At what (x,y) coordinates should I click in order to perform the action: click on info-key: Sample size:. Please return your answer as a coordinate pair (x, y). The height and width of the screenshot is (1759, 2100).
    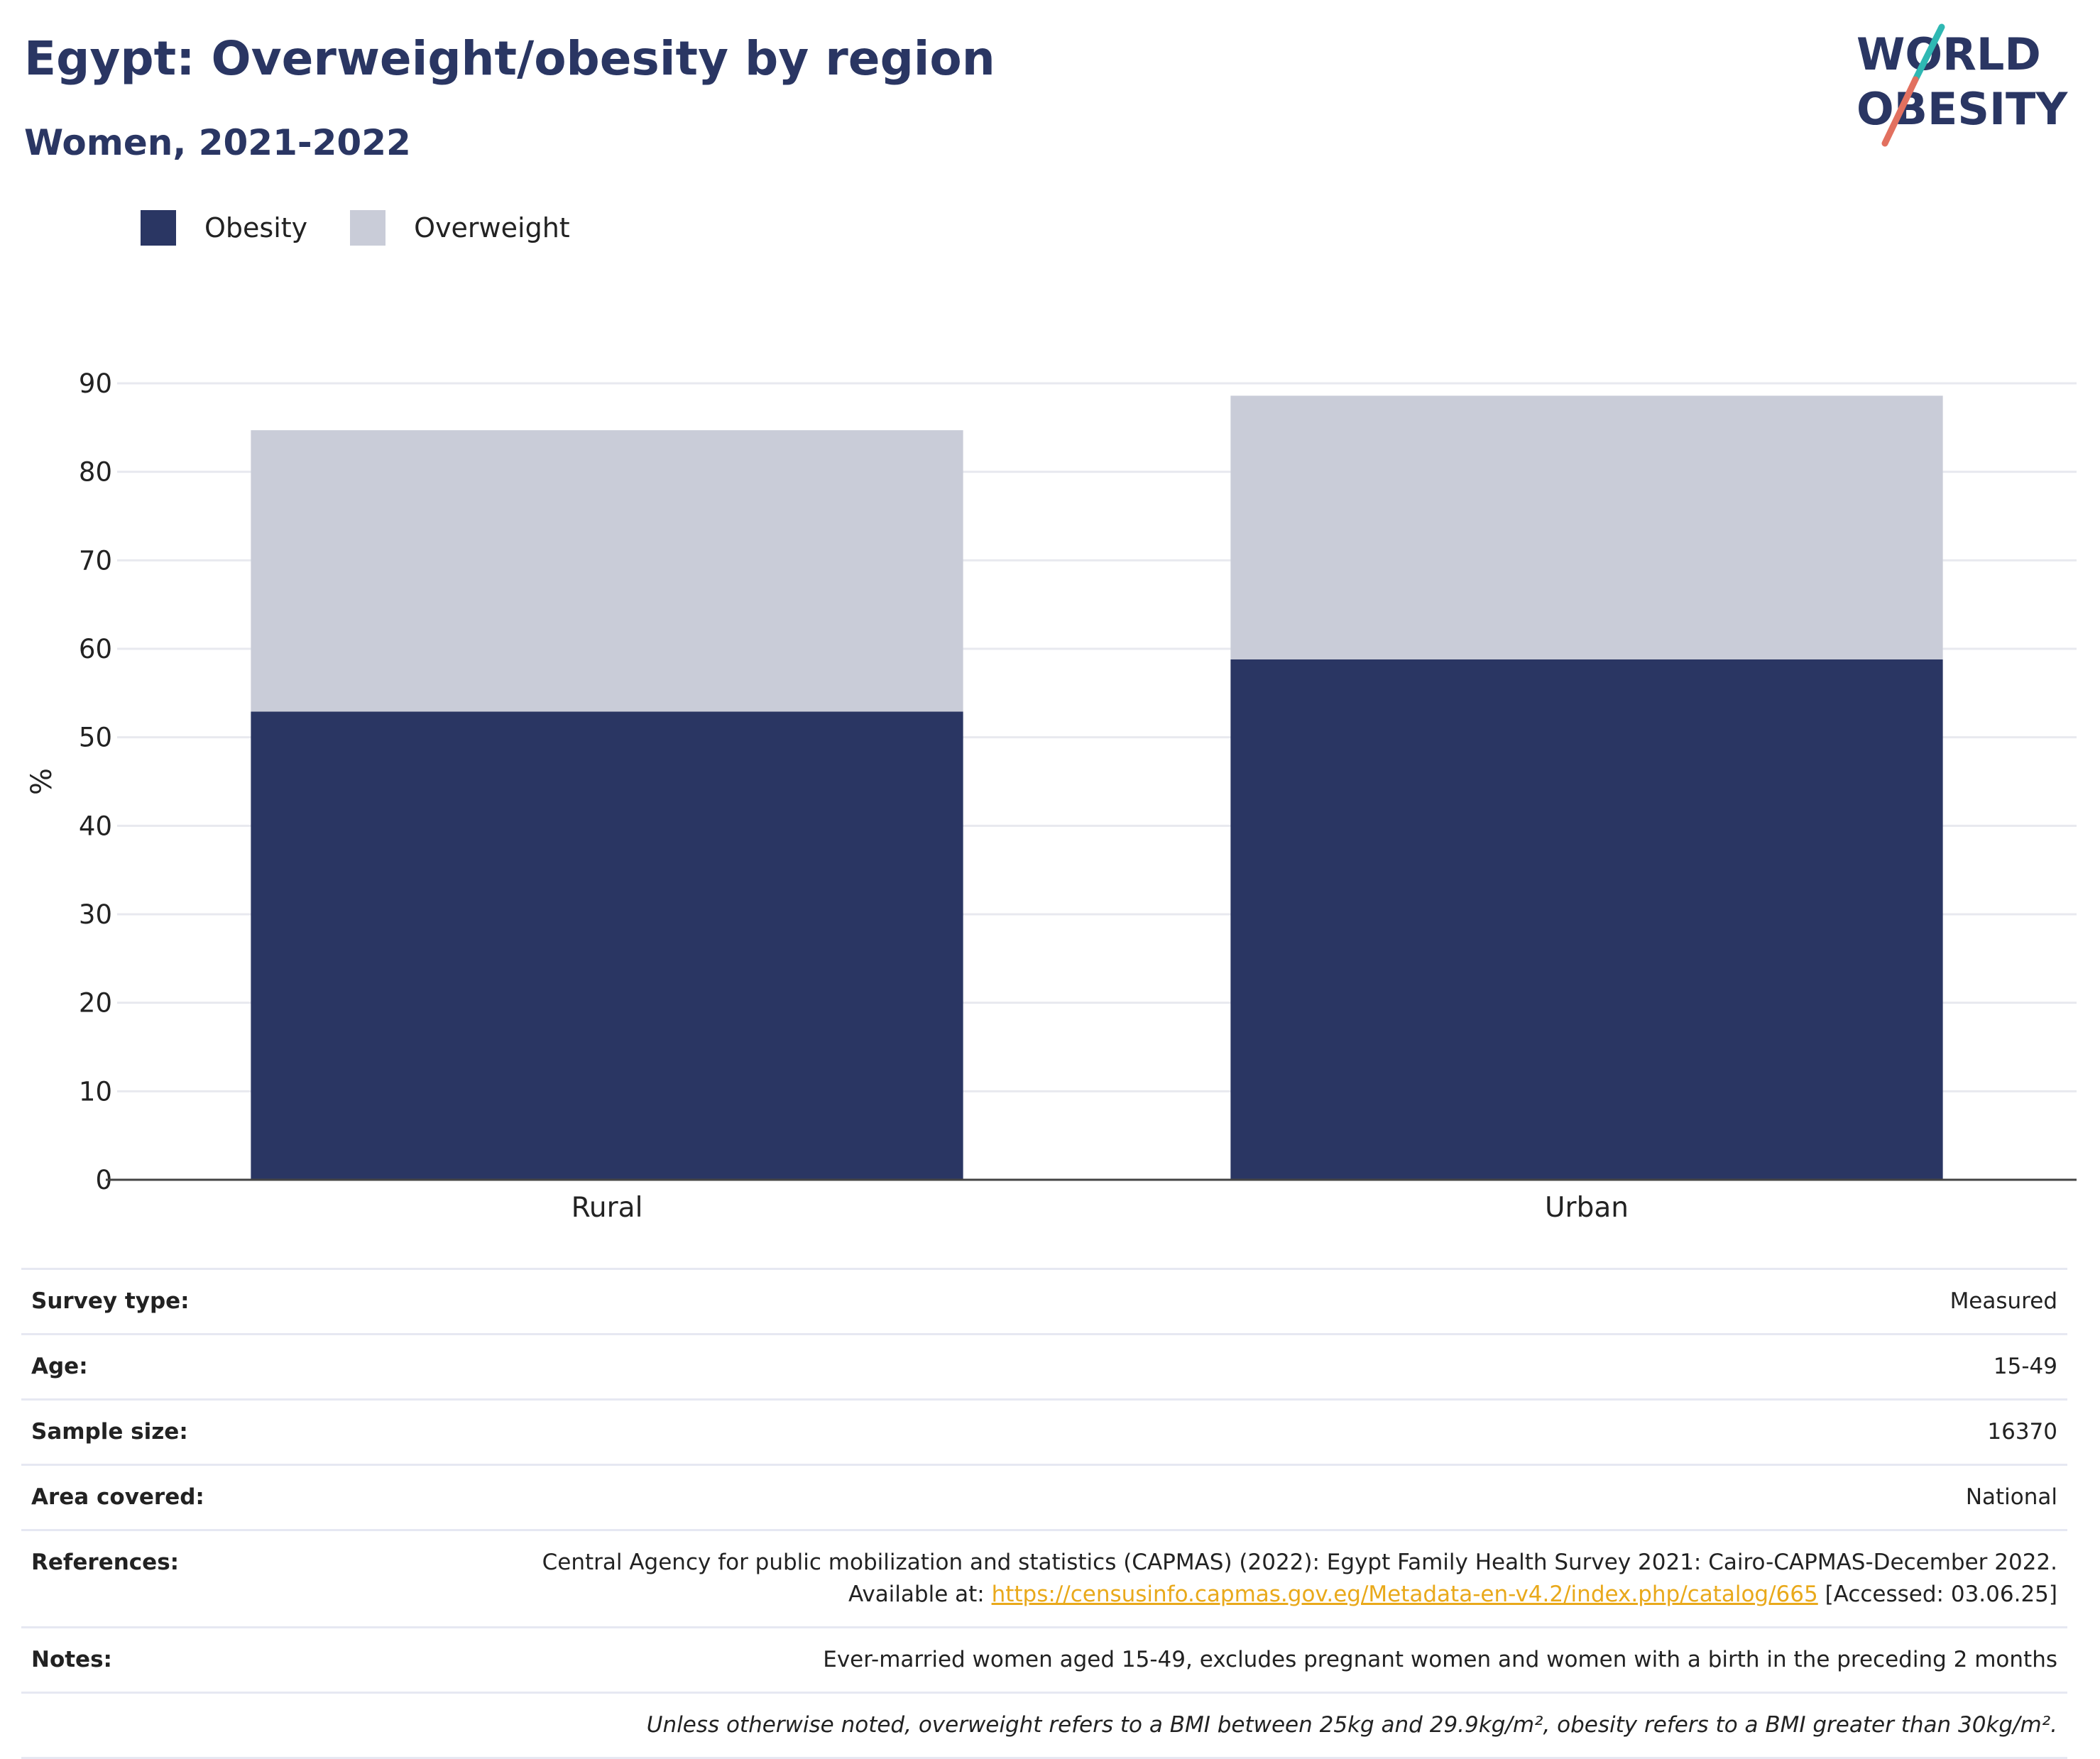
    Looking at the image, I should click on (244, 1431).